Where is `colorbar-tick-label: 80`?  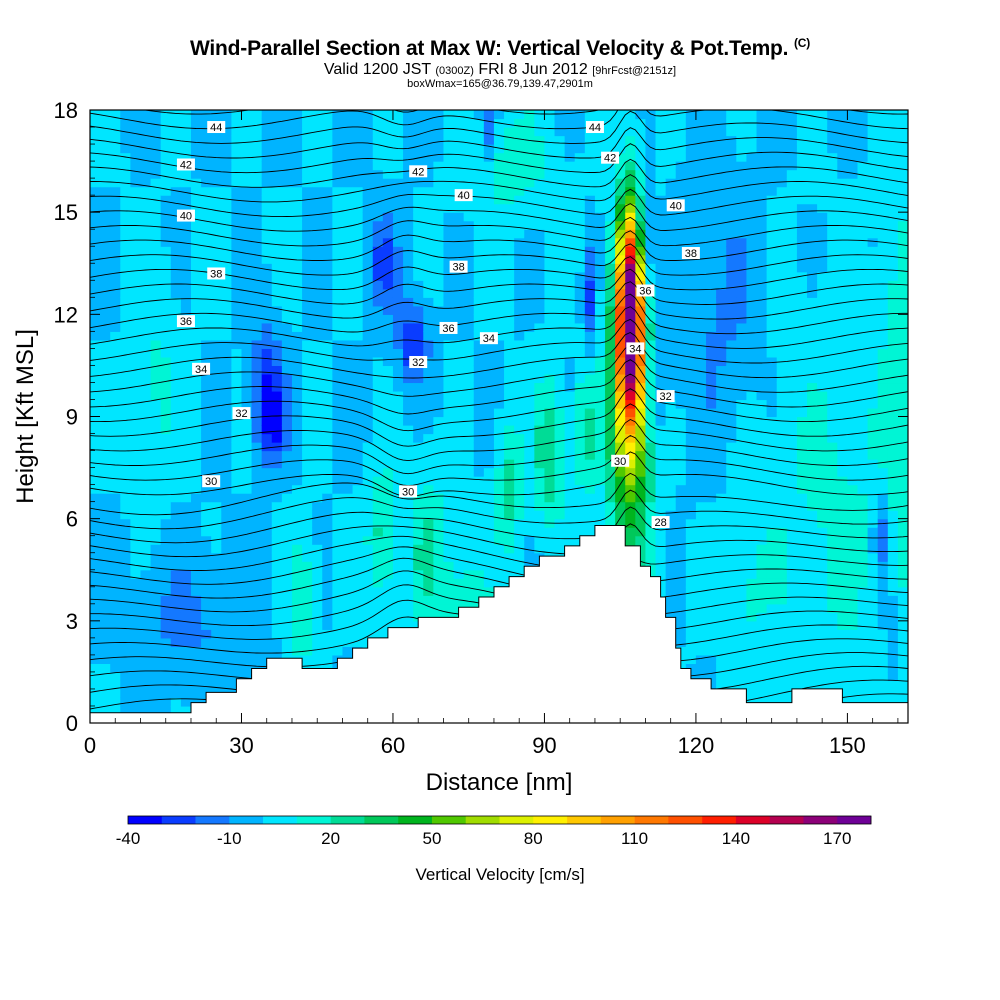 colorbar-tick-label: 80 is located at coordinates (533, 838).